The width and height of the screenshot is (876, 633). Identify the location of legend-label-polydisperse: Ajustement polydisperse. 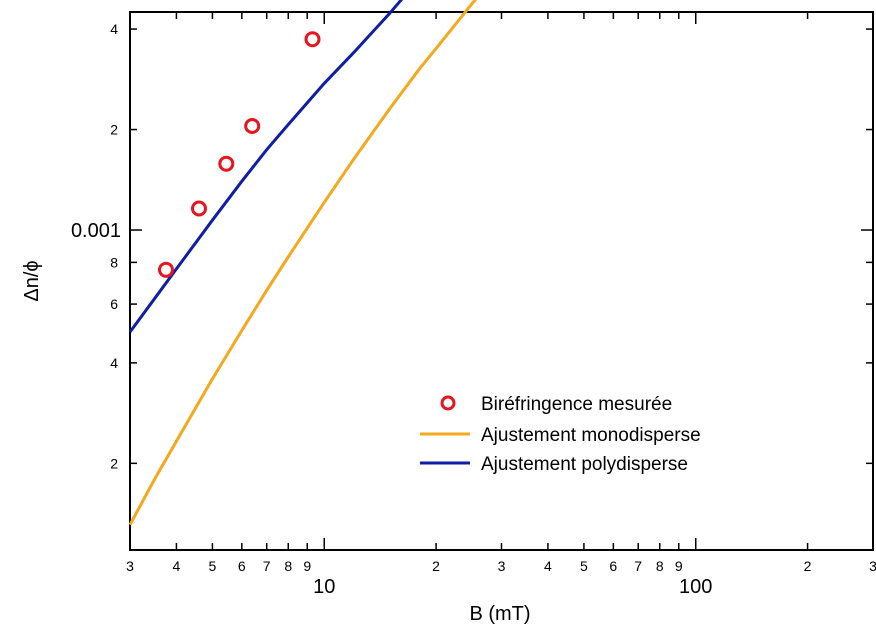
(584, 464).